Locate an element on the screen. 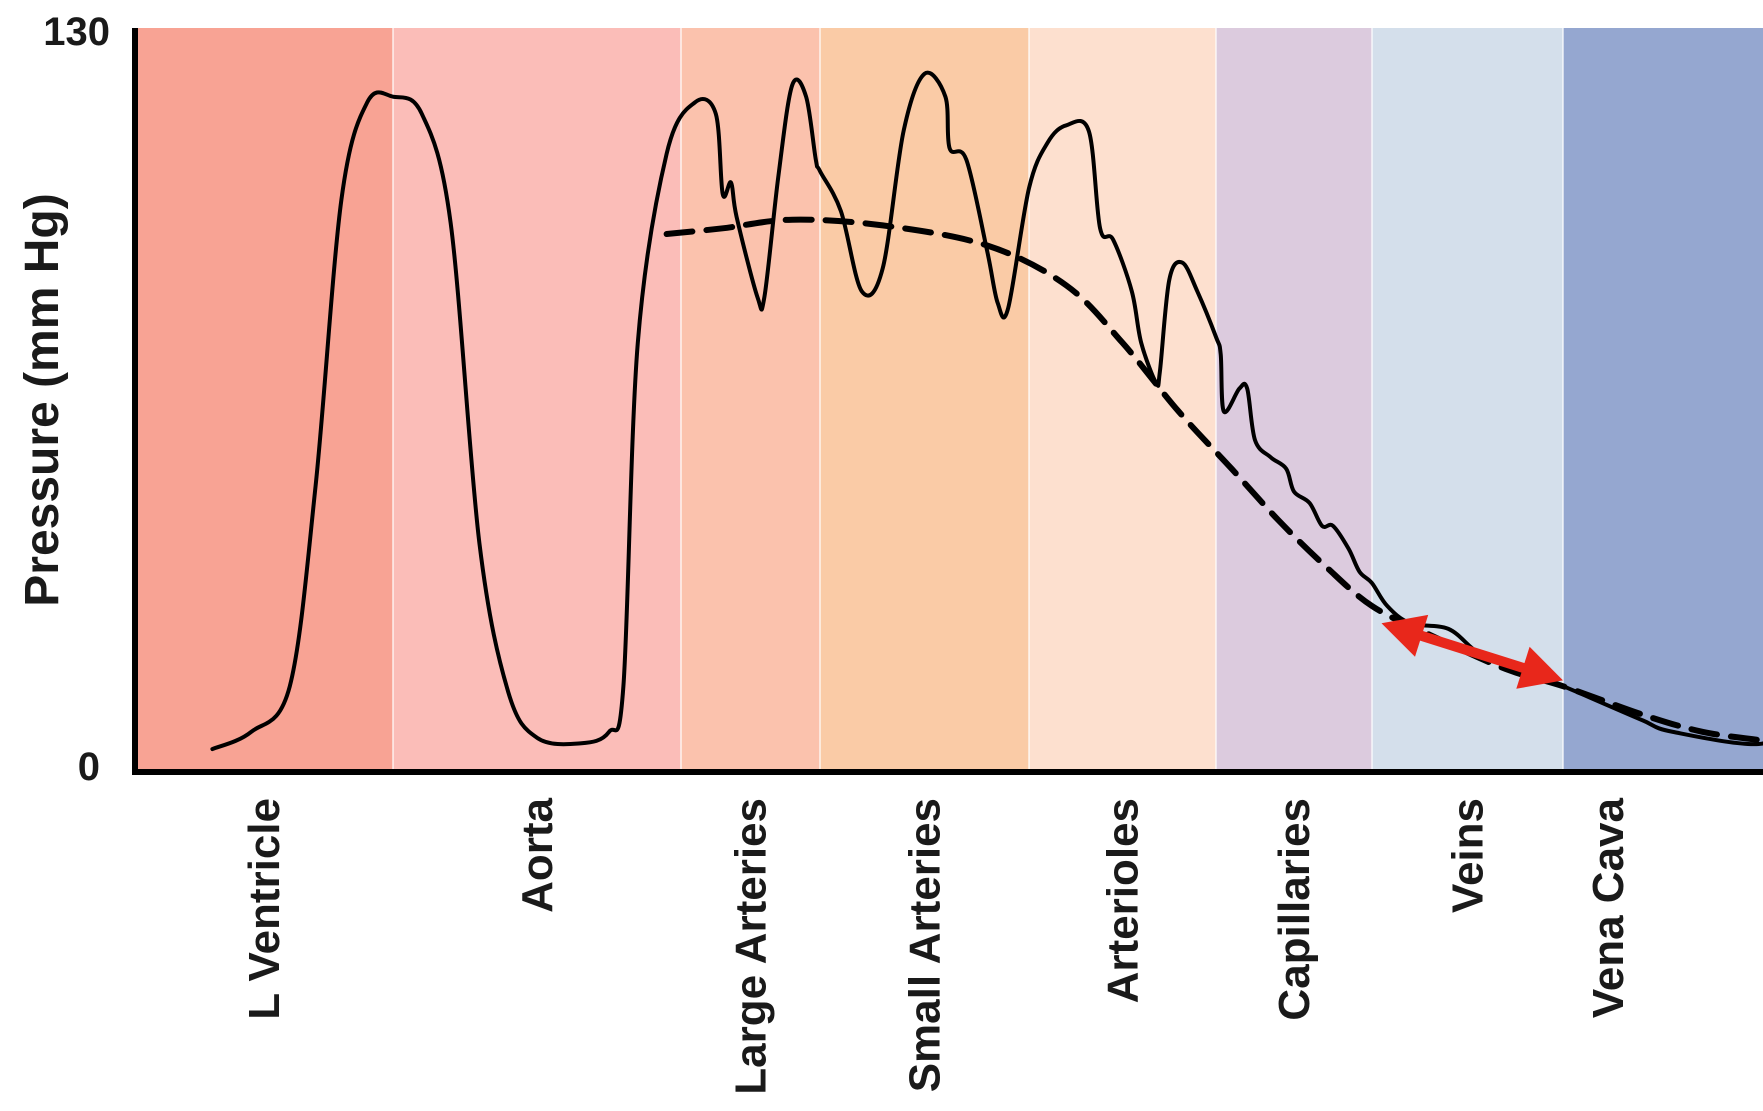 Image resolution: width=1763 pixels, height=1111 pixels. region-band-large-arteries is located at coordinates (750, 400).